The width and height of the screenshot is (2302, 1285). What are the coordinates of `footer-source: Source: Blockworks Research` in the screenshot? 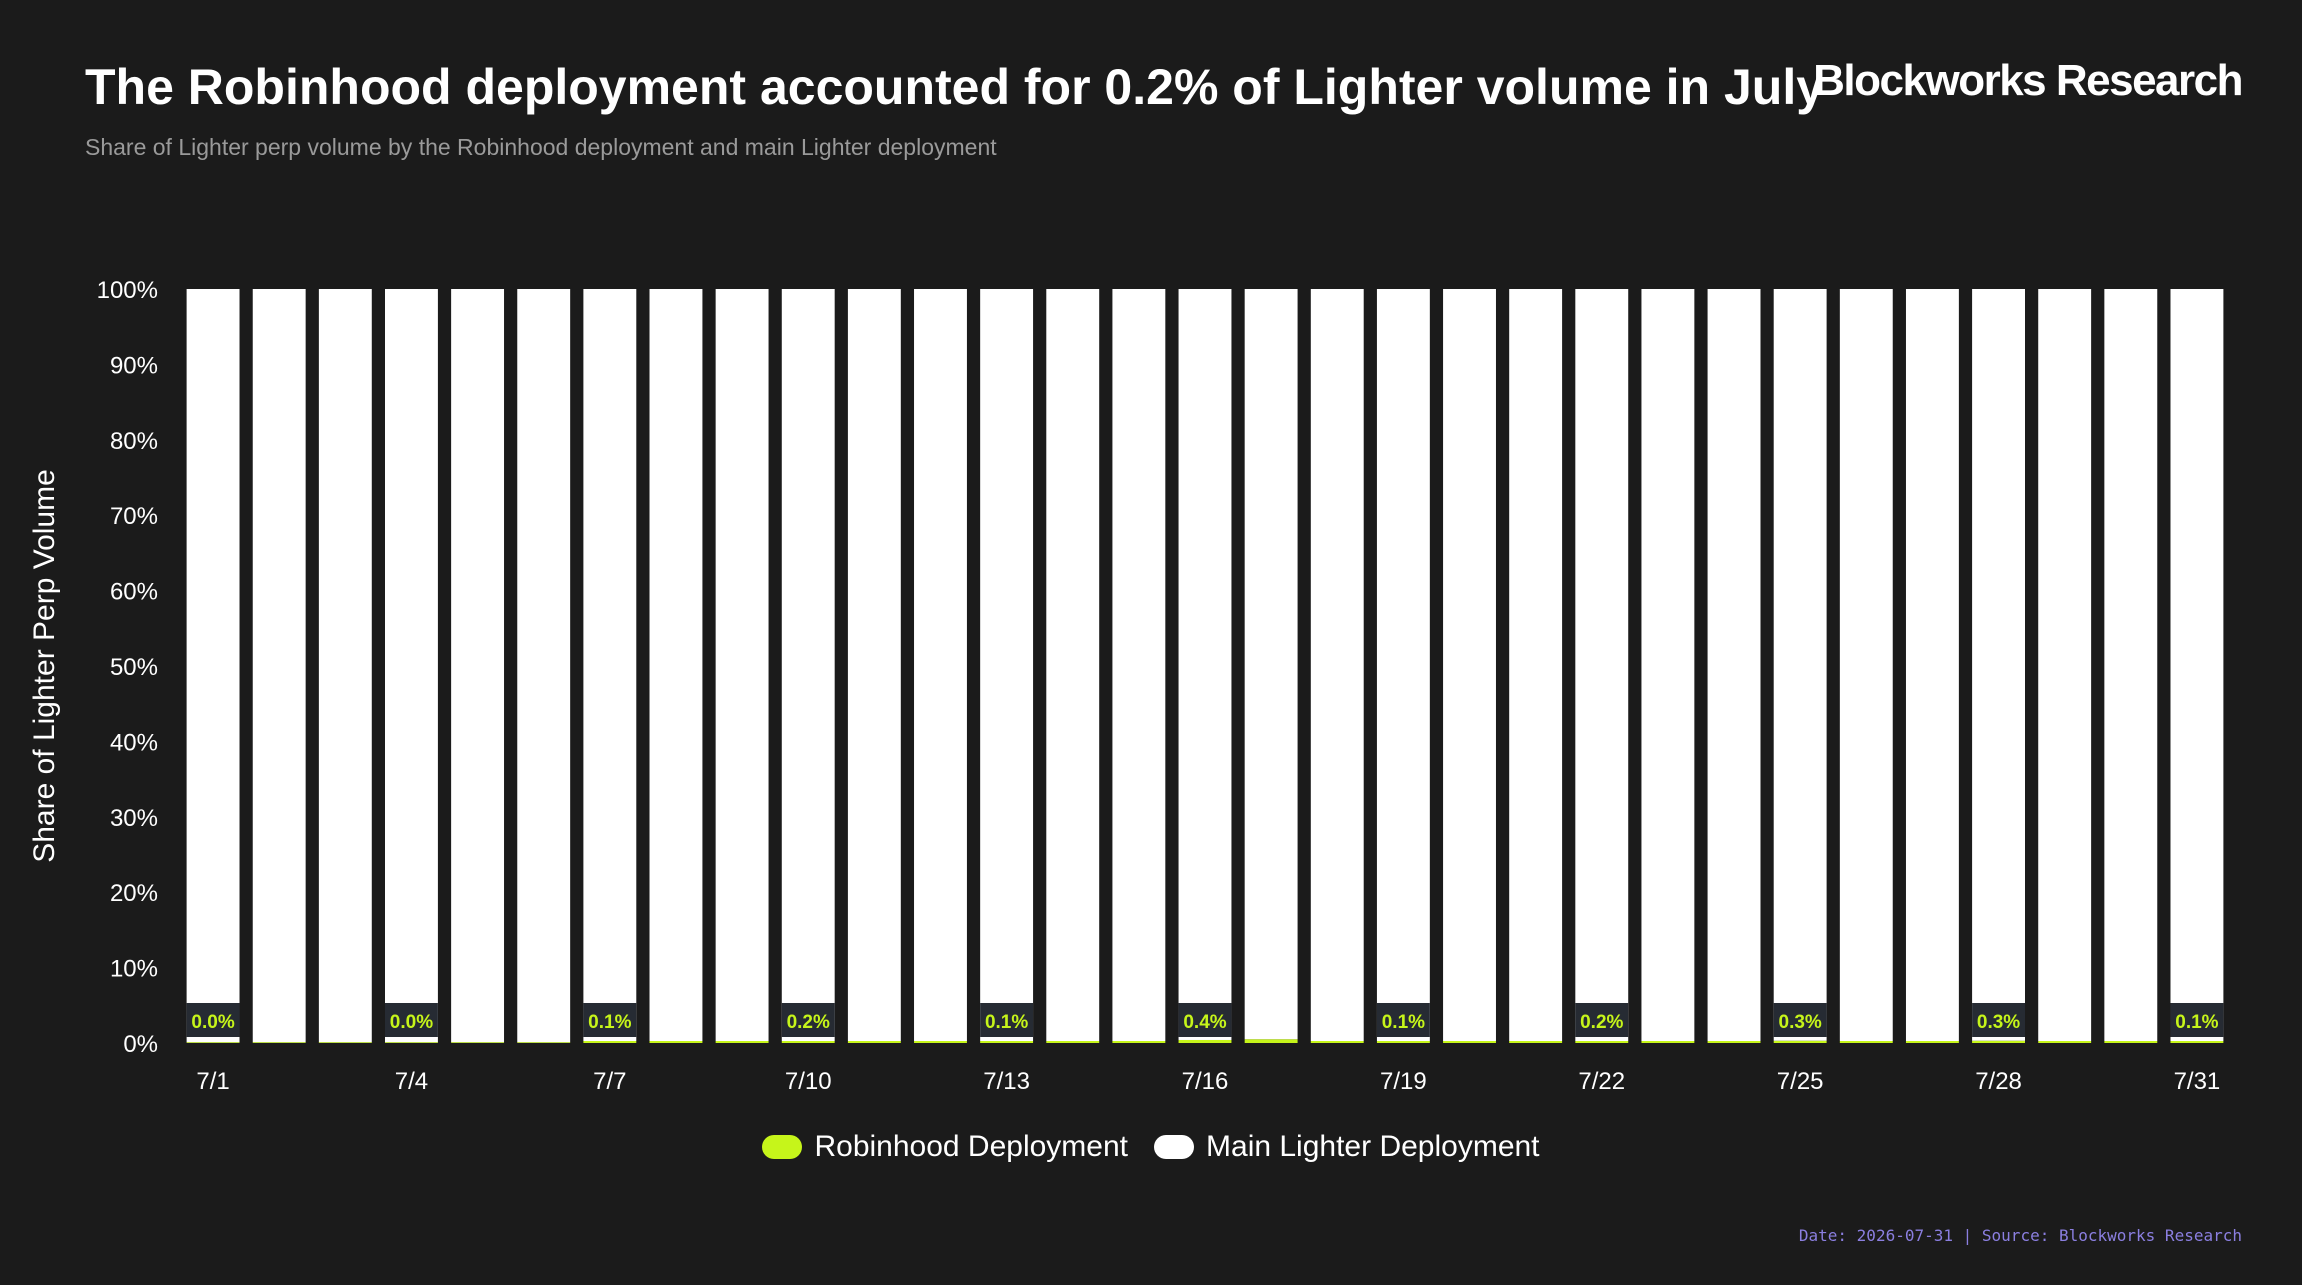 It's located at (2111, 1235).